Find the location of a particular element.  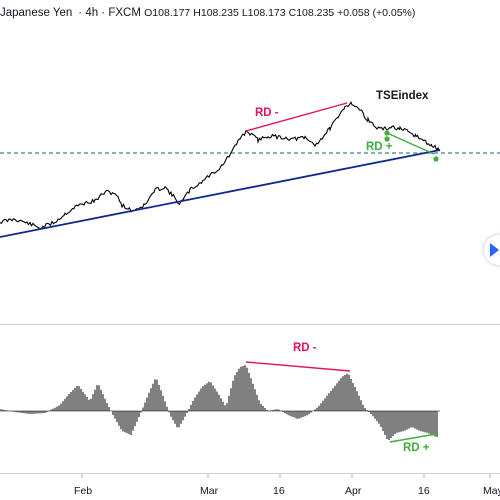

x-axis-label-mar: Mar is located at coordinates (209, 491).